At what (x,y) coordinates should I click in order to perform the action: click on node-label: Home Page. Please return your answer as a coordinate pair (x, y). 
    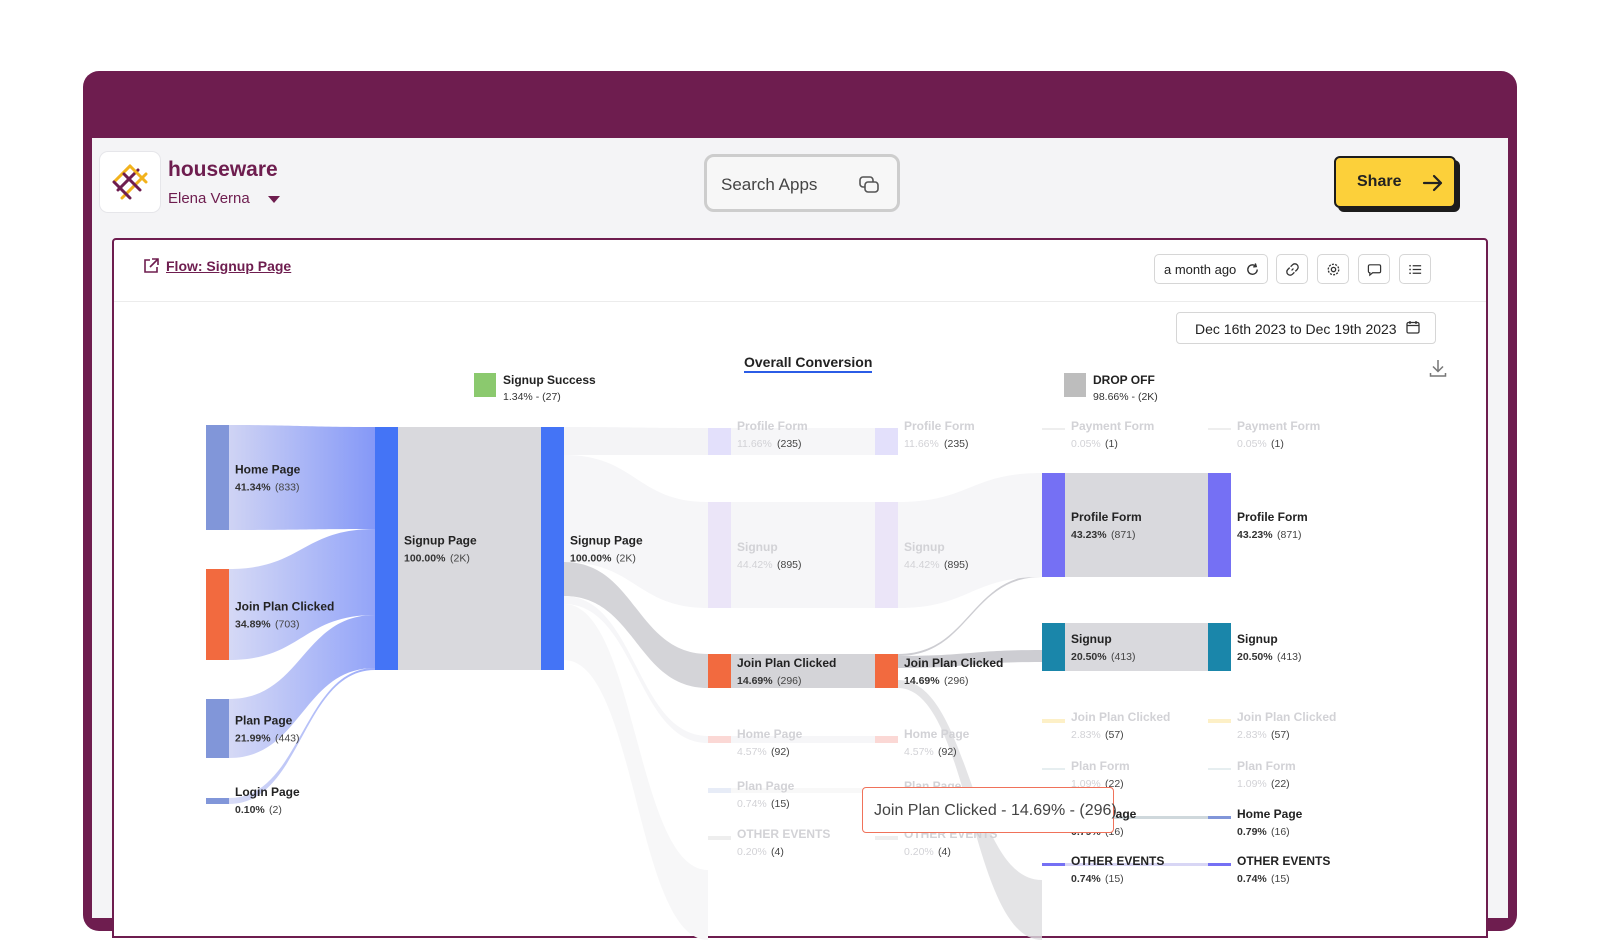
    Looking at the image, I should click on (268, 470).